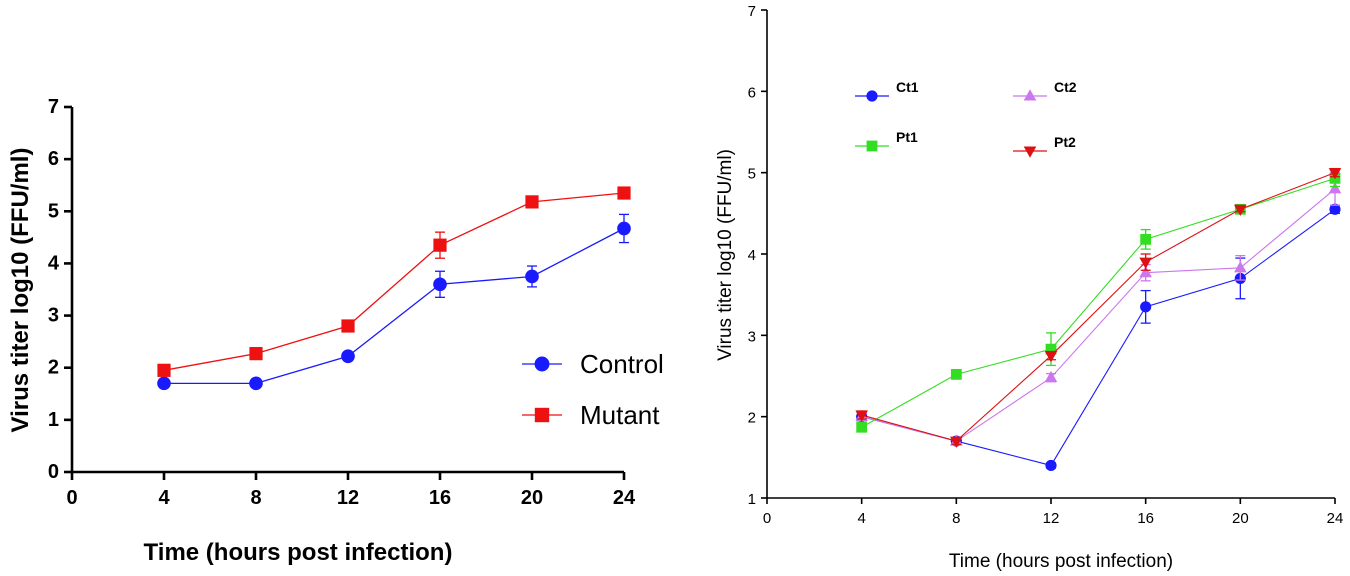 The image size is (1350, 576). I want to click on legend-label: Ct2, so click(1065, 87).